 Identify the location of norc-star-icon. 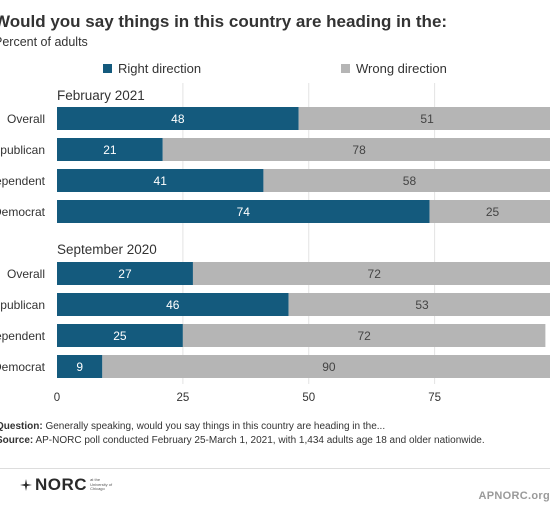
(26, 485).